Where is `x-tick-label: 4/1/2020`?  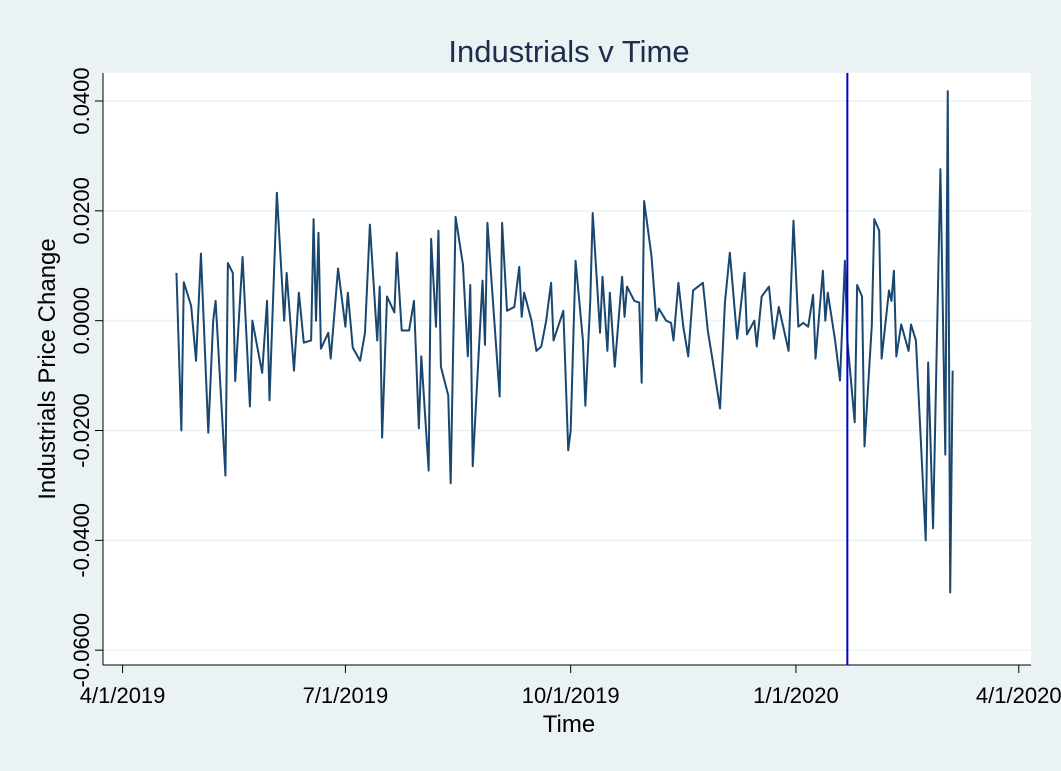
x-tick-label: 4/1/2020 is located at coordinates (1018, 695).